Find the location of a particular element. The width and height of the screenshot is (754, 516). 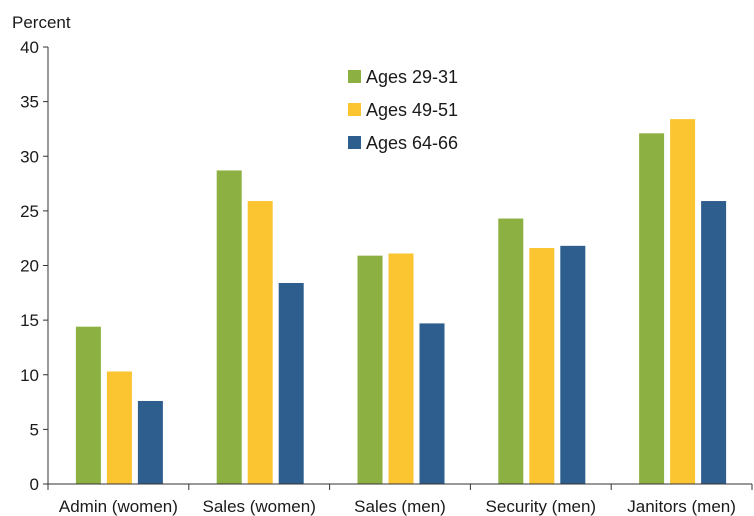

x-tick-label: Janitors (men) is located at coordinates (681, 506).